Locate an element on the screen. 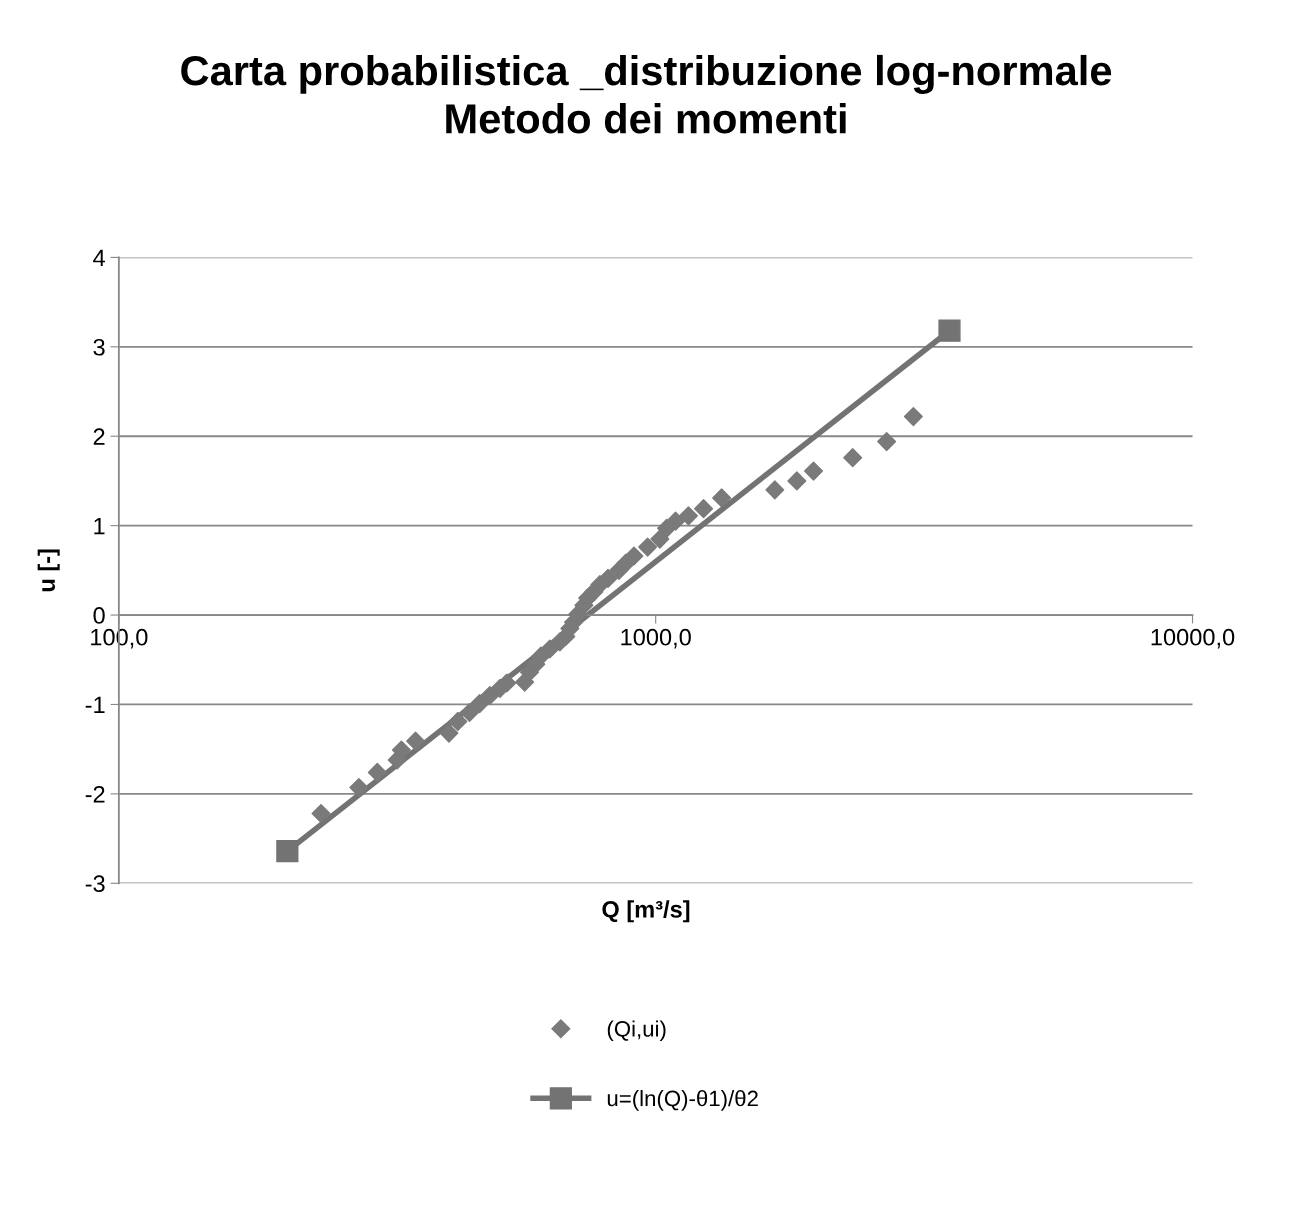  y-tick-label: 1 is located at coordinates (99, 526).